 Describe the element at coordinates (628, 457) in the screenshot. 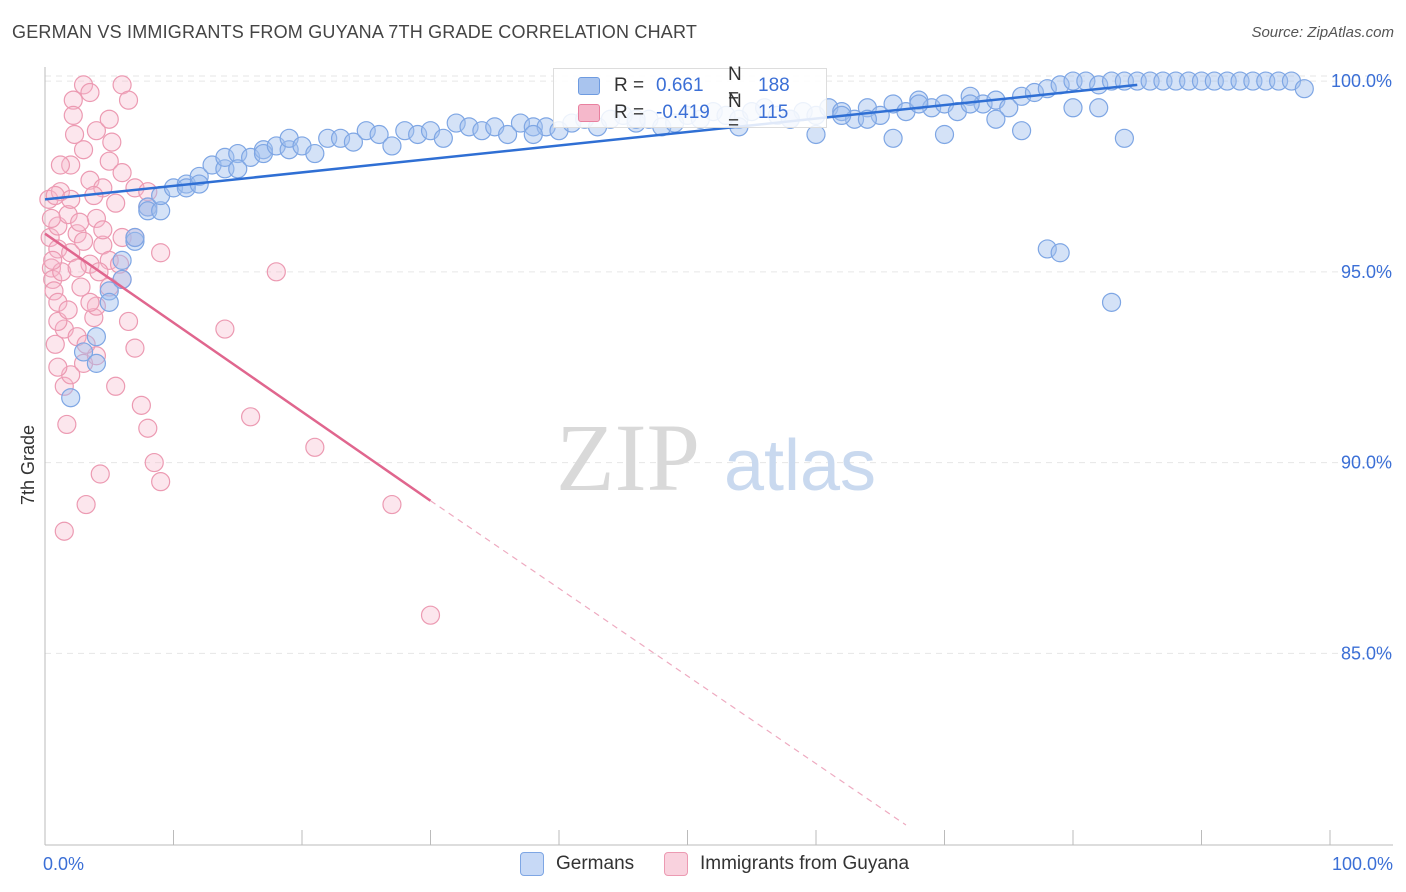

I see `watermark-zip: ZIP` at that location.